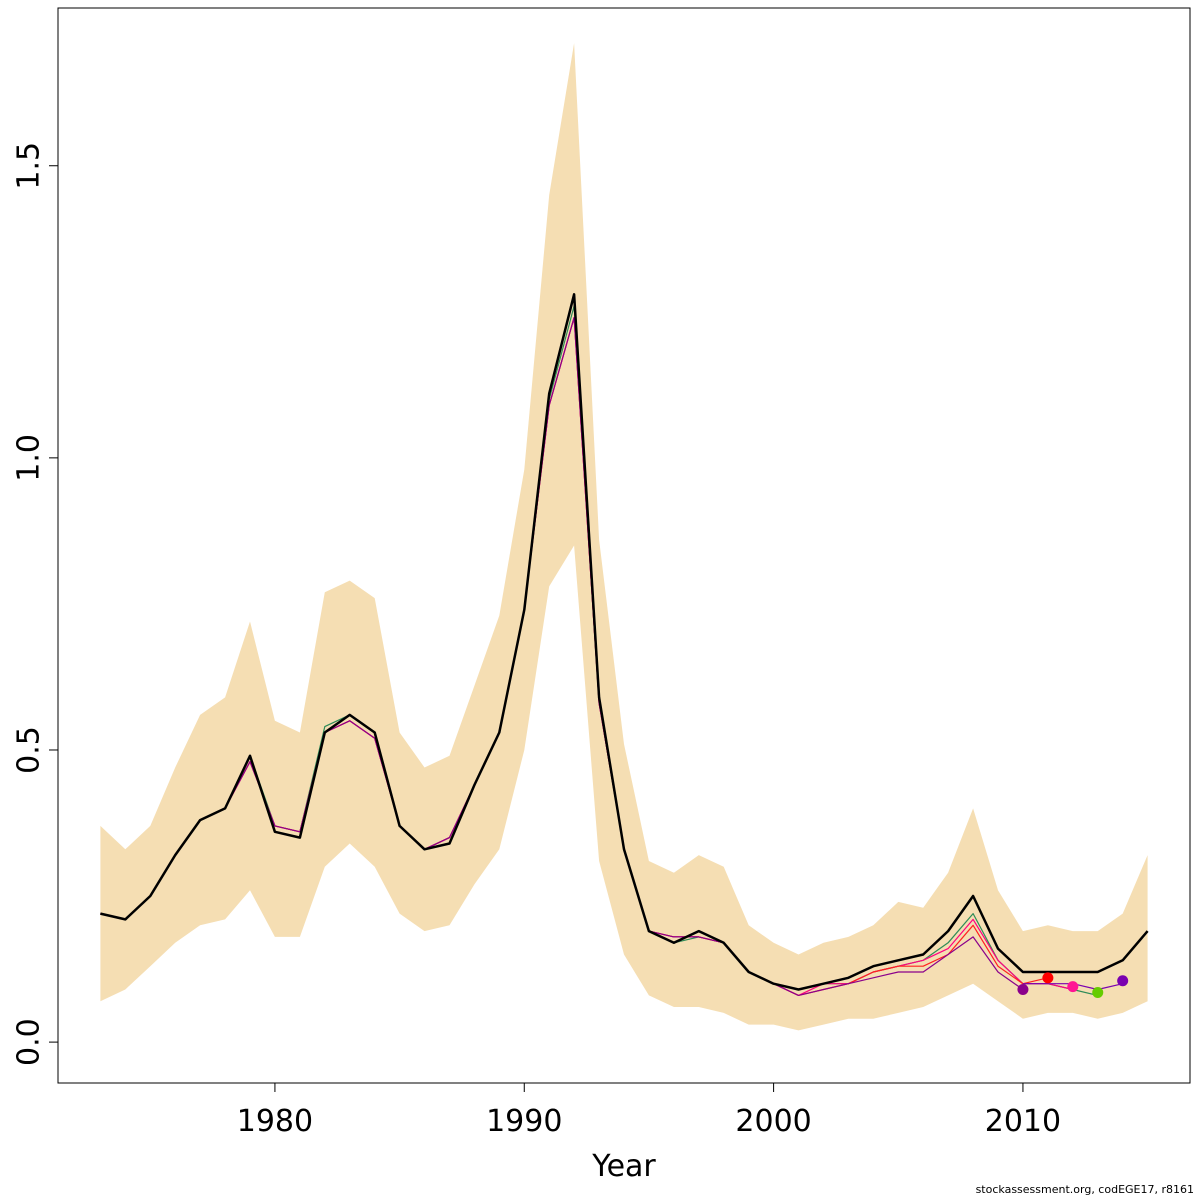 Image resolution: width=1200 pixels, height=1200 pixels. Describe the element at coordinates (623, 1166) in the screenshot. I see `x-axis-title: Year` at that location.